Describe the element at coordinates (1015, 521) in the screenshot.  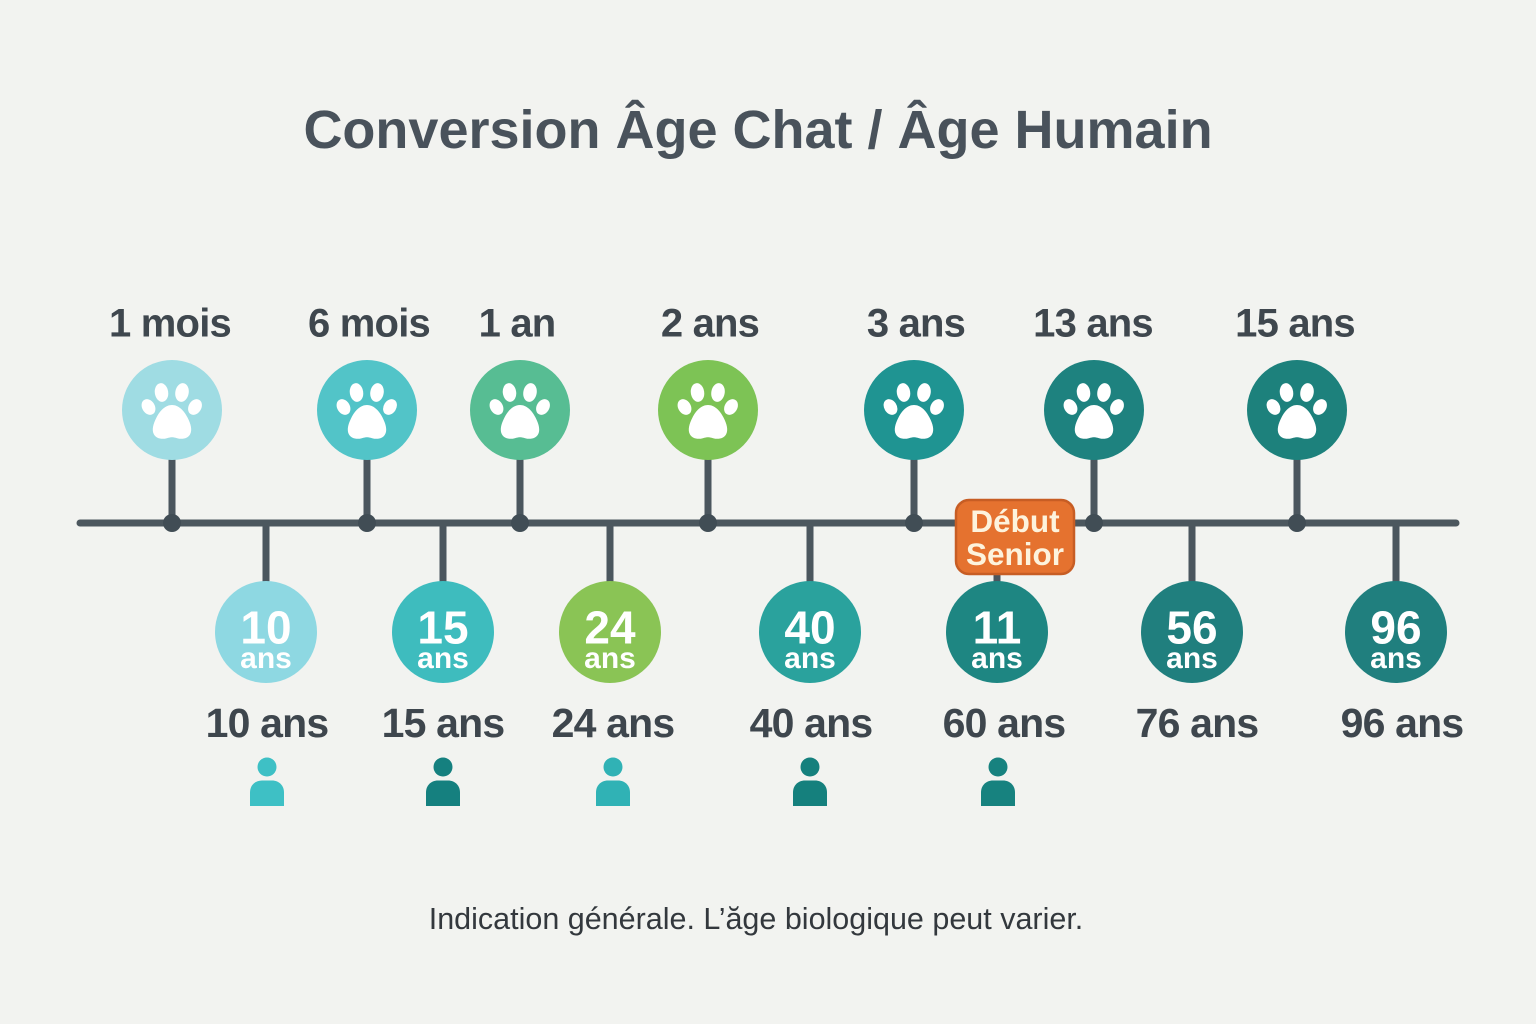
I see `svg-text: Début` at that location.